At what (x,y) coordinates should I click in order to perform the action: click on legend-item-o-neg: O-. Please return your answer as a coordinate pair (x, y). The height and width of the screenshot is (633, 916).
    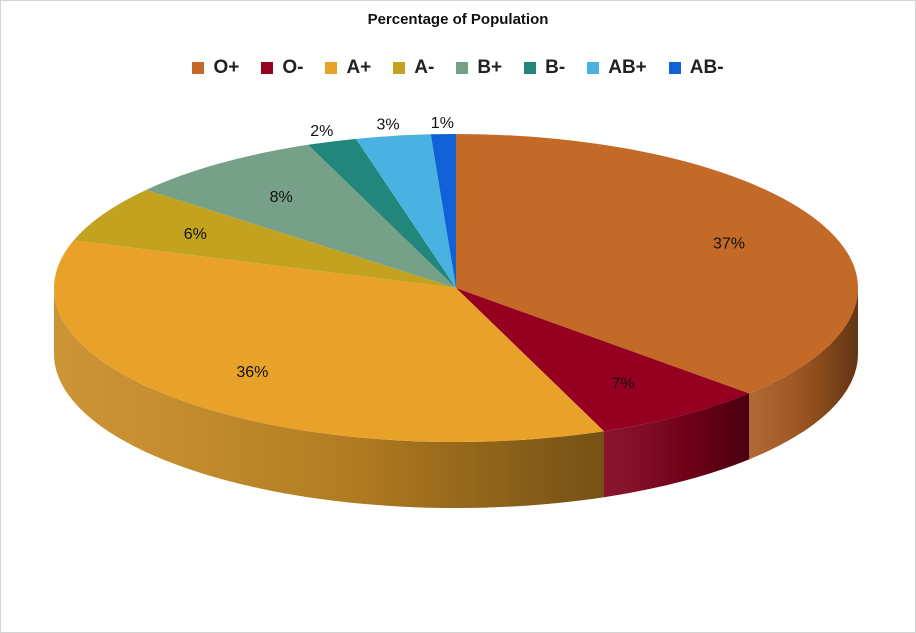
    Looking at the image, I should click on (282, 68).